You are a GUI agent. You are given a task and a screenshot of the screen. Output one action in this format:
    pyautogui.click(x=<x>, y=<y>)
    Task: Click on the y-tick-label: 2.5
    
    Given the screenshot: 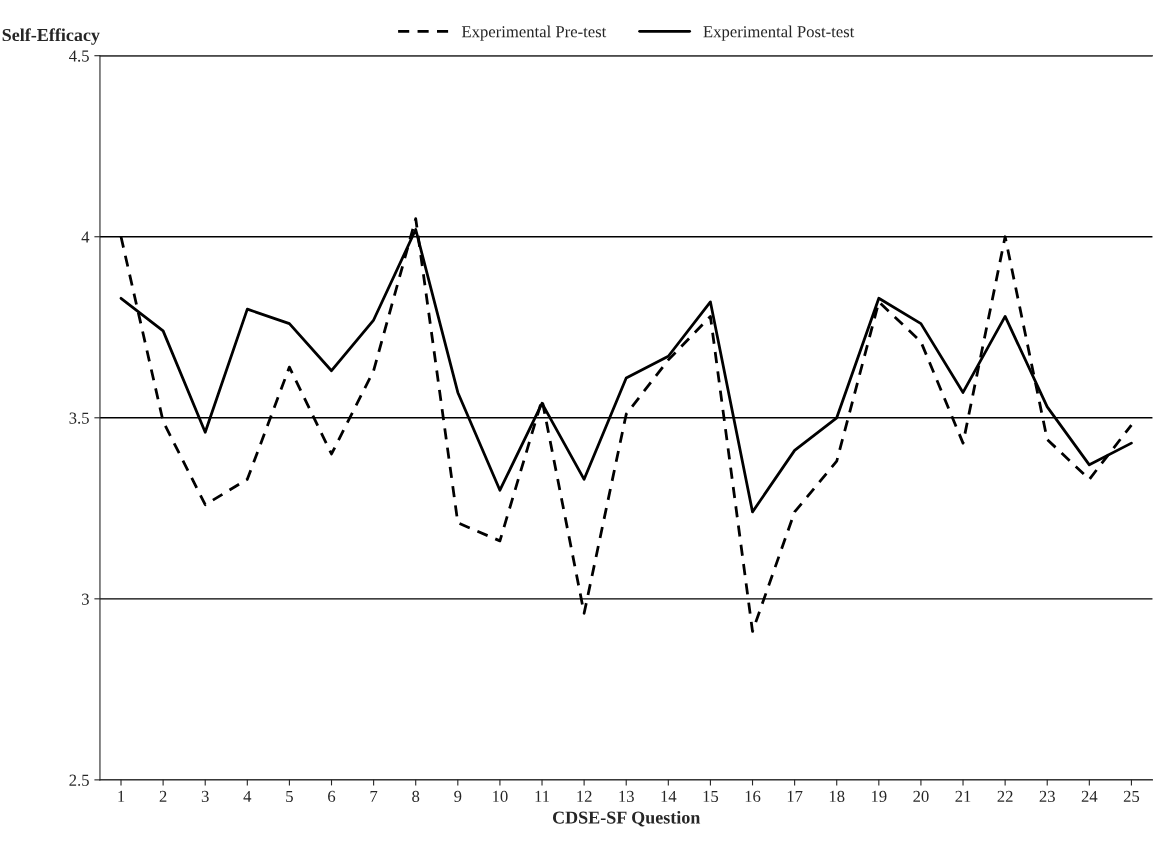 What is the action you would take?
    pyautogui.click(x=79, y=780)
    